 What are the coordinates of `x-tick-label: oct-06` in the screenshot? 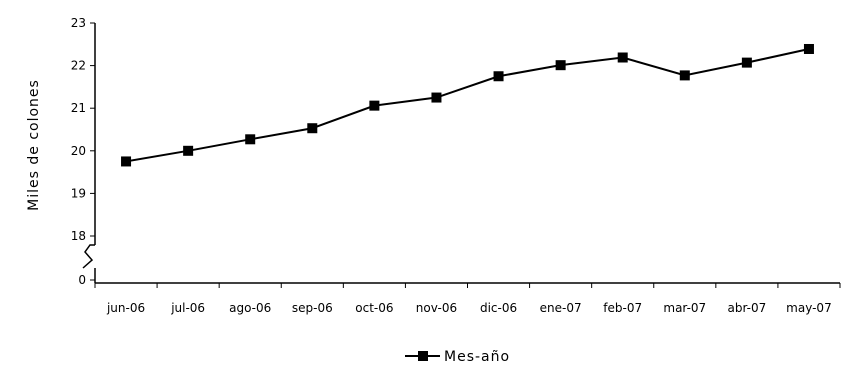 It's located at (374, 308).